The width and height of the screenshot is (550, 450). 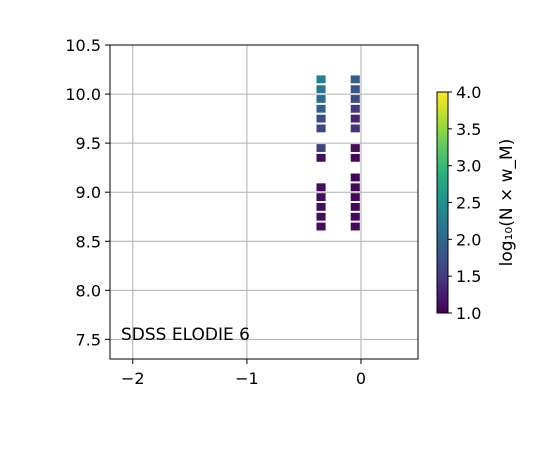 What do you see at coordinates (468, 129) in the screenshot?
I see `colorbar-tick-label: 3.5` at bounding box center [468, 129].